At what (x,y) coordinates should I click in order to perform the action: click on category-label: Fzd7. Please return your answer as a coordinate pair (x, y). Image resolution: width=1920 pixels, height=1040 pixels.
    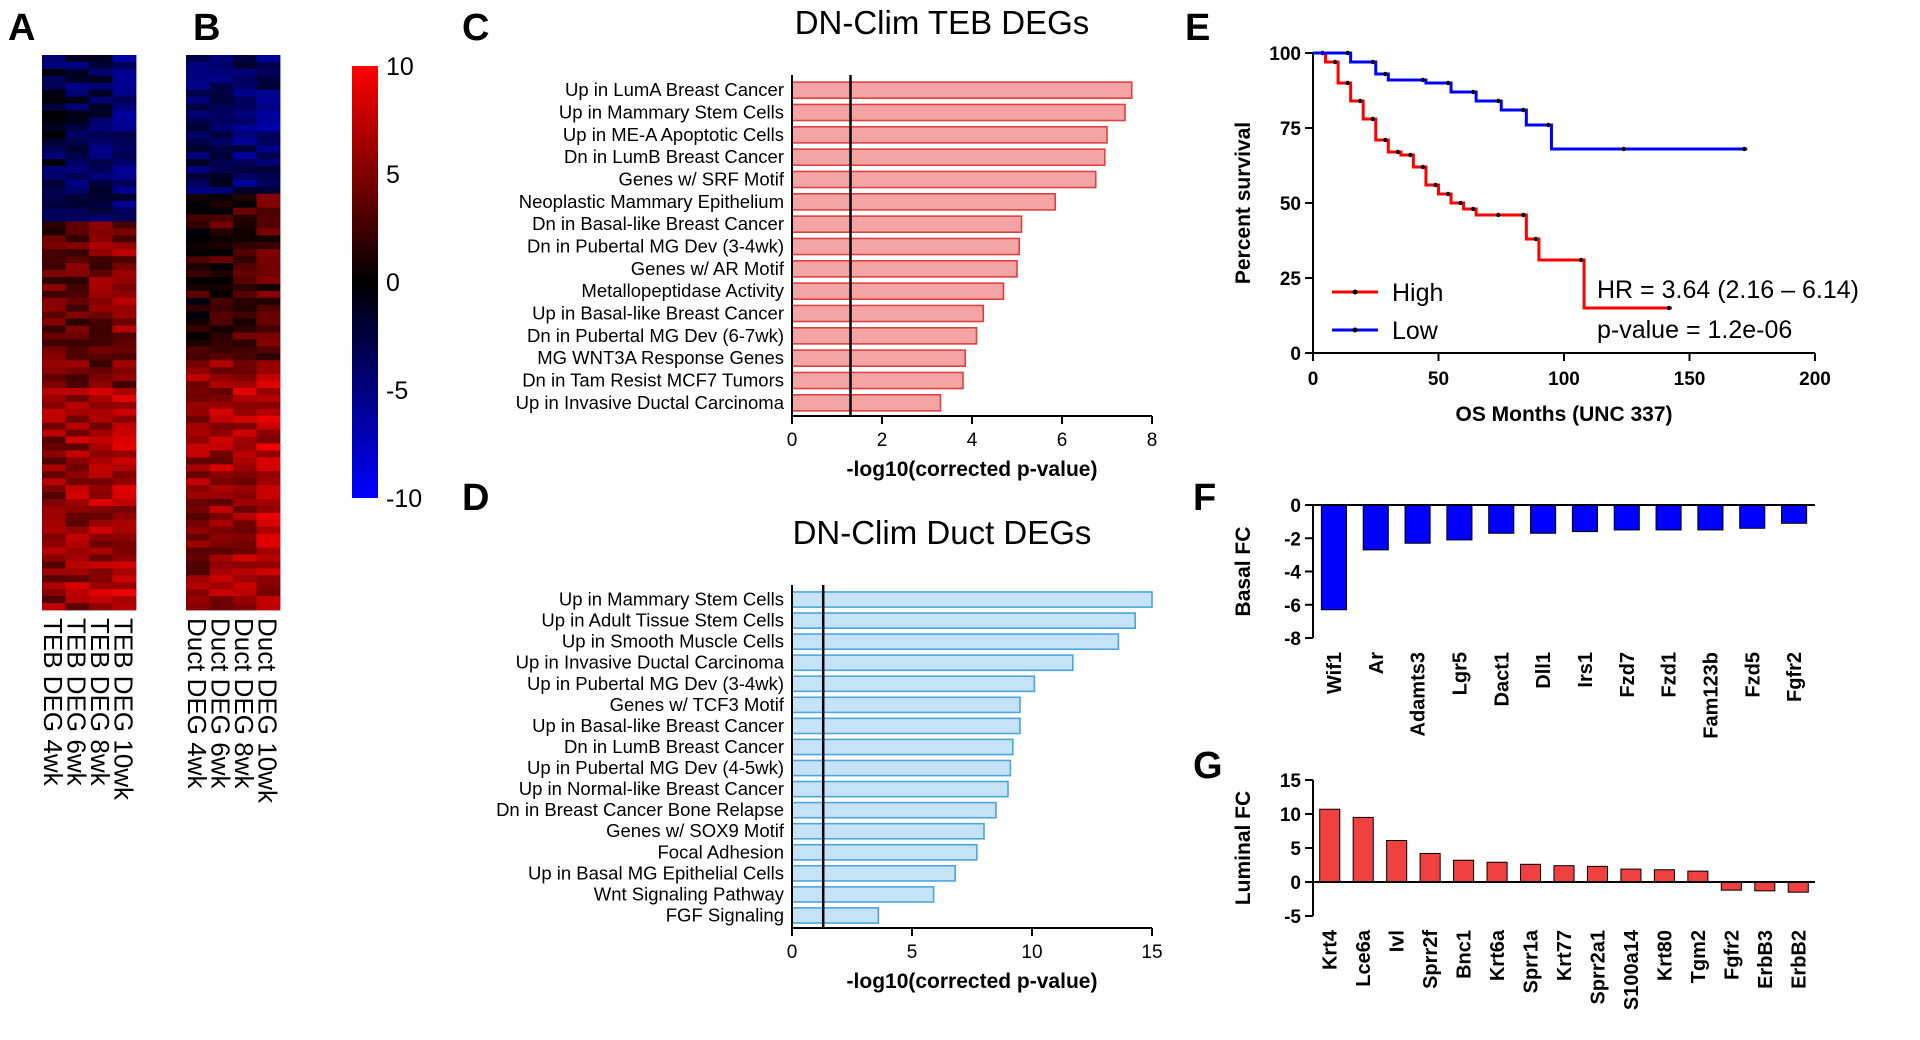
    Looking at the image, I should click on (1628, 675).